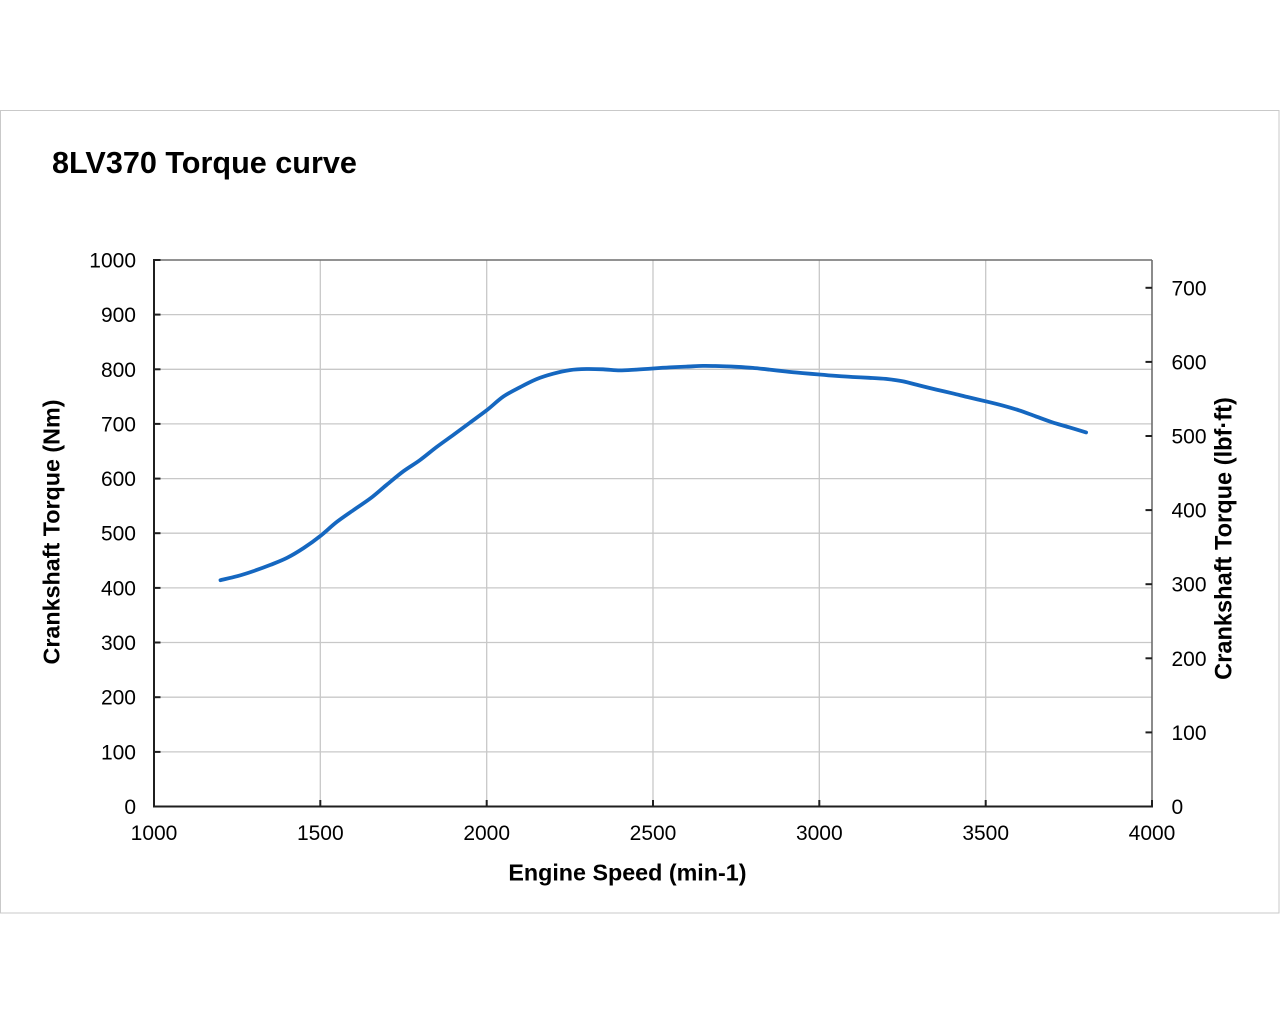 This screenshot has height=1024, width=1280. I want to click on svg-text: Crankshaft Torque (lbf·ft), so click(1224, 538).